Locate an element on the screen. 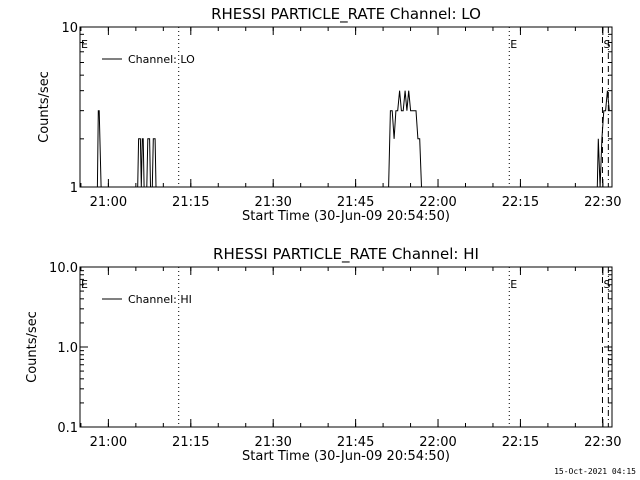  chart-title: RHESSI PARTICLE_RATE Channel: LO is located at coordinates (346, 14).